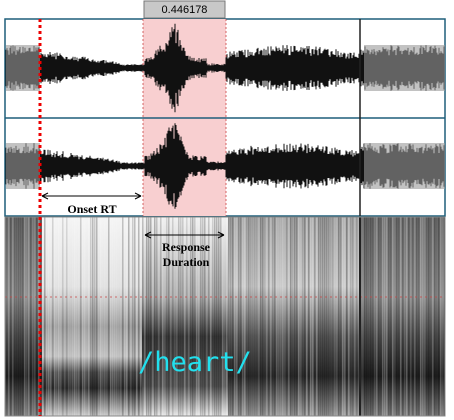 Image resolution: width=454 pixels, height=420 pixels. I want to click on response-duration-label: Duration, so click(186, 262).